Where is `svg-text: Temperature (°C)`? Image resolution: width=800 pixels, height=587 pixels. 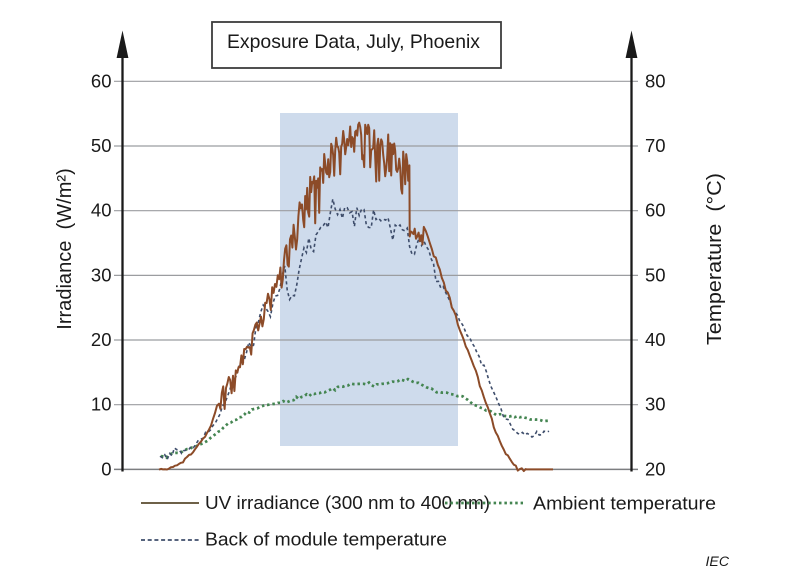
svg-text: Temperature (°C) is located at coordinates (715, 259).